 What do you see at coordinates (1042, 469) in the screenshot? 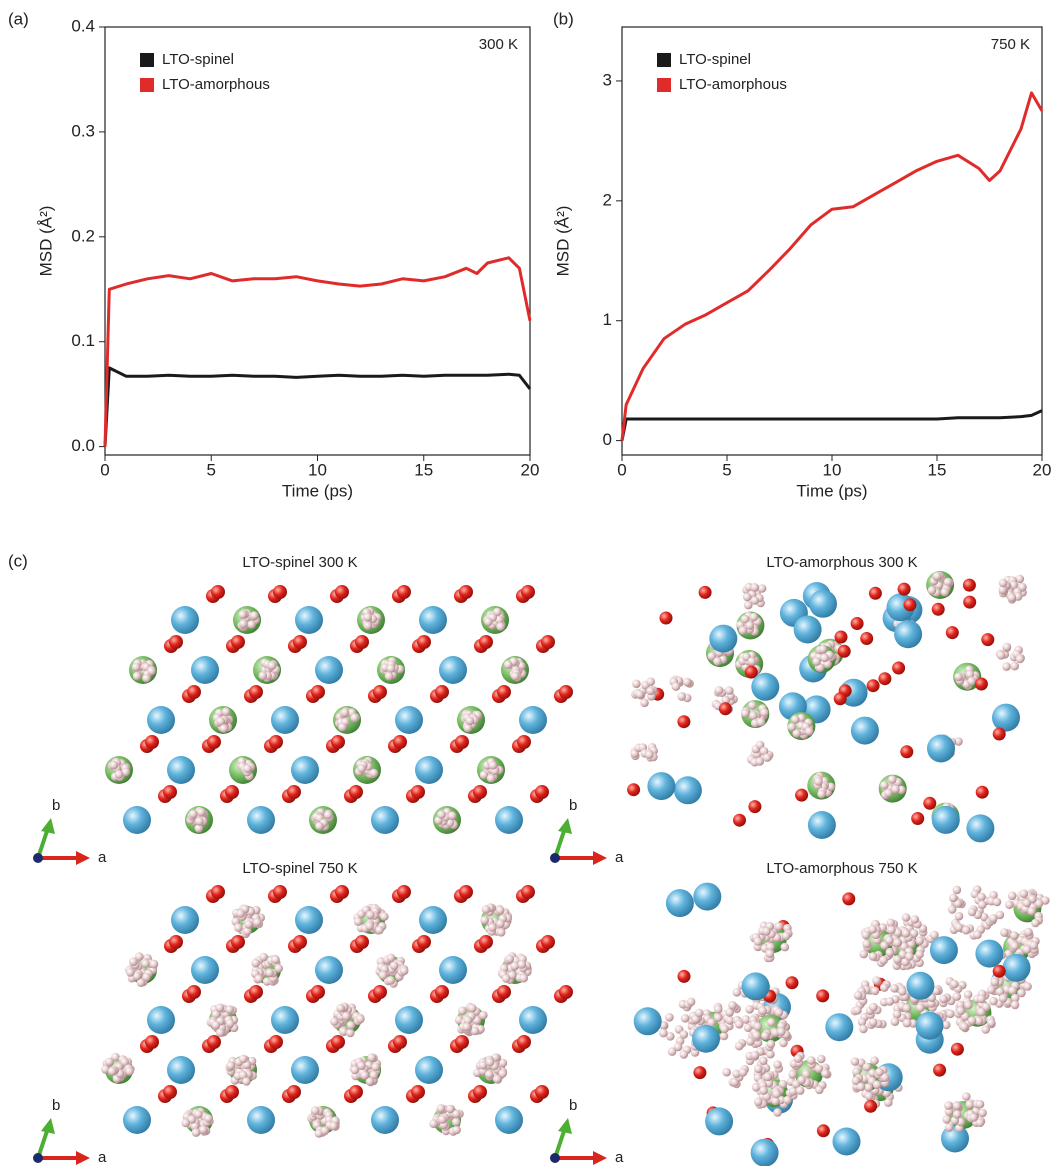
I see `x-tick-label: 20` at bounding box center [1042, 469].